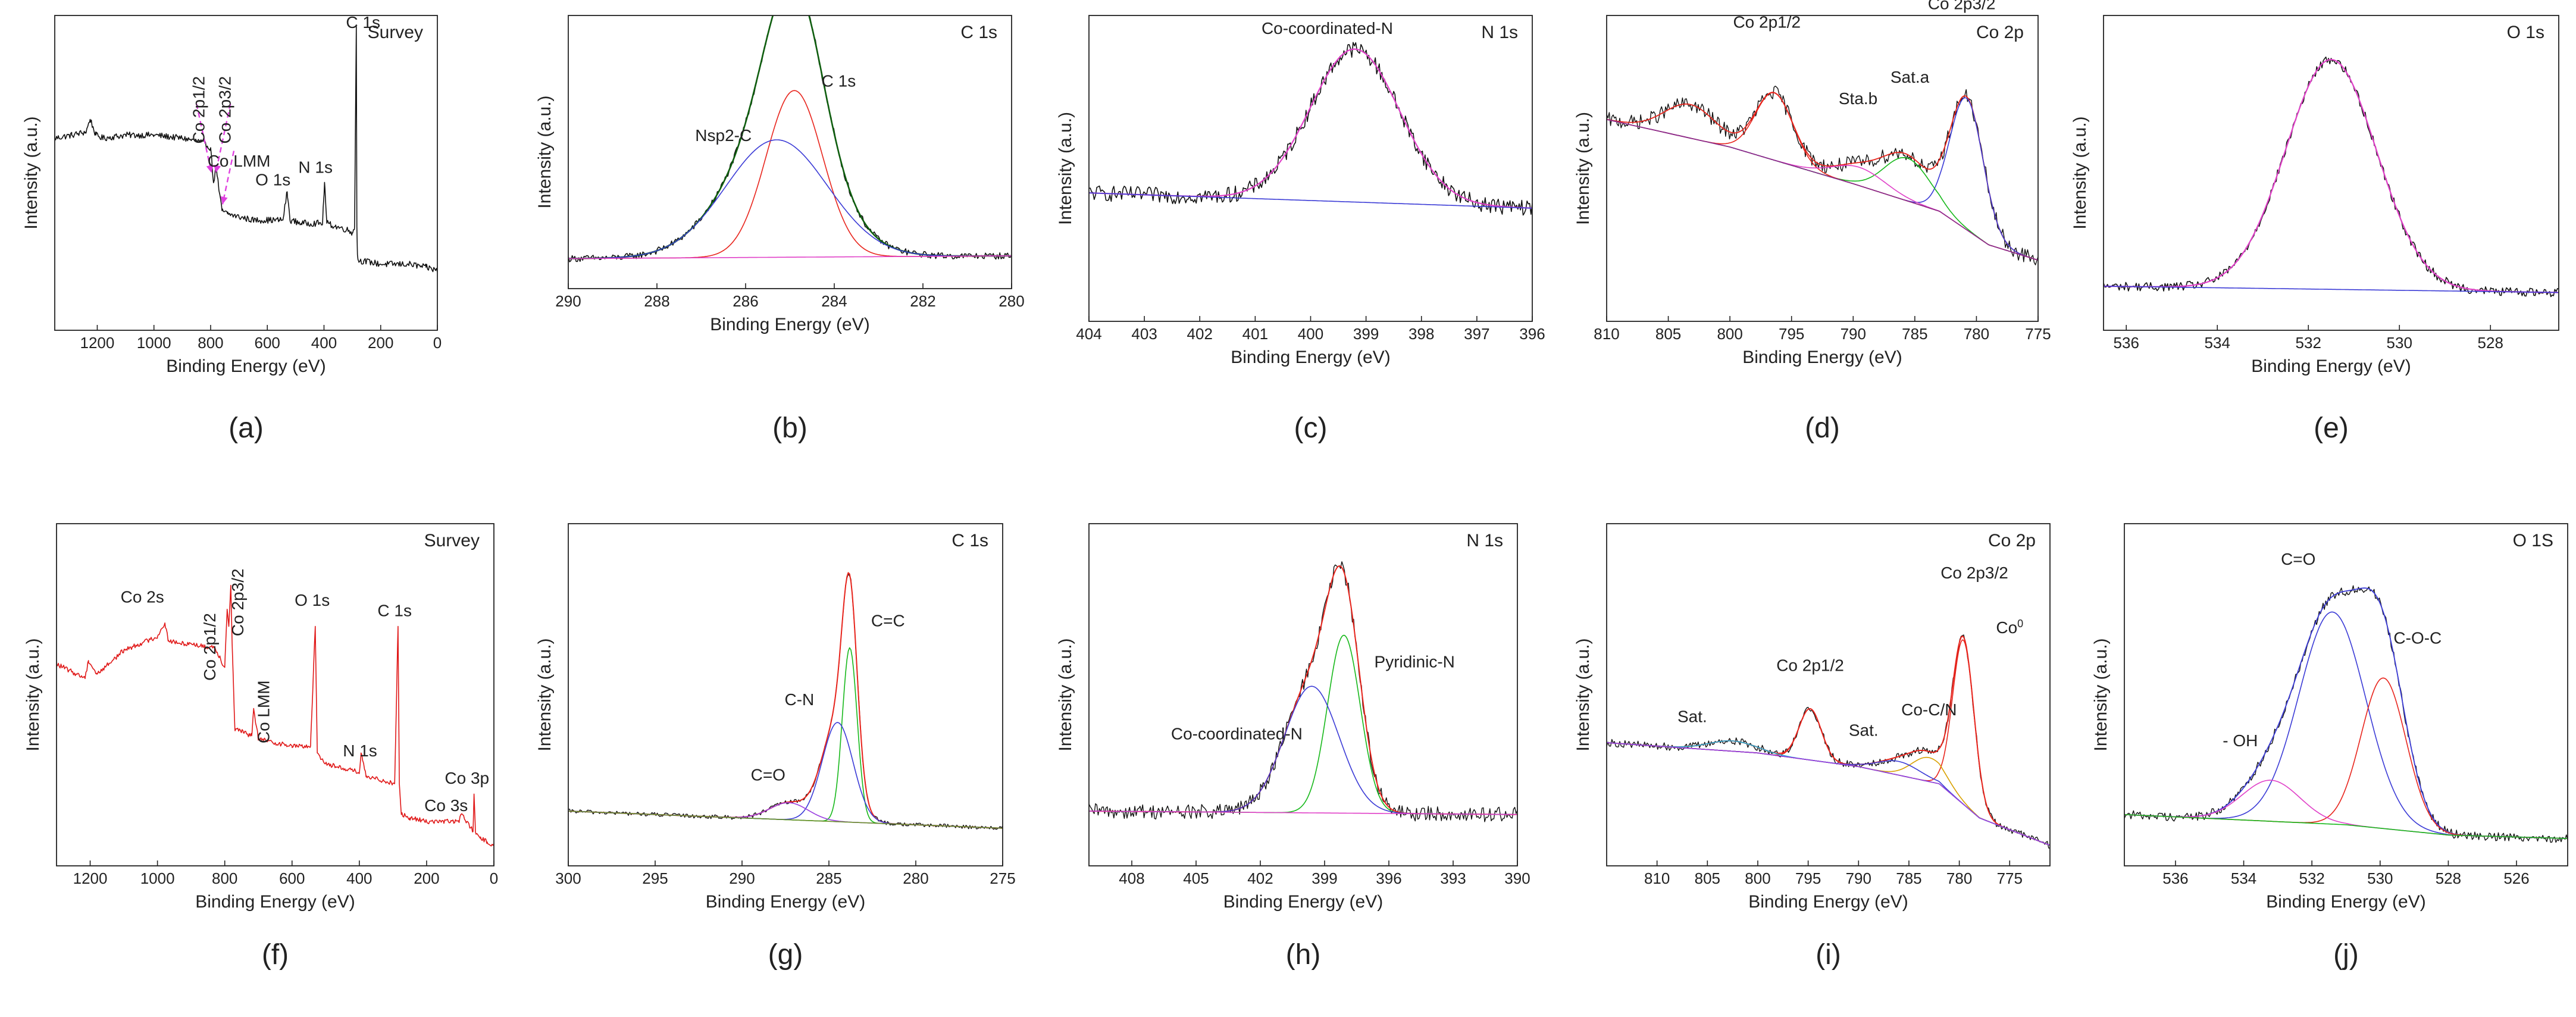 This screenshot has height=1017, width=2576. I want to click on series-co-2p1-2-component, so click(1828, 777).